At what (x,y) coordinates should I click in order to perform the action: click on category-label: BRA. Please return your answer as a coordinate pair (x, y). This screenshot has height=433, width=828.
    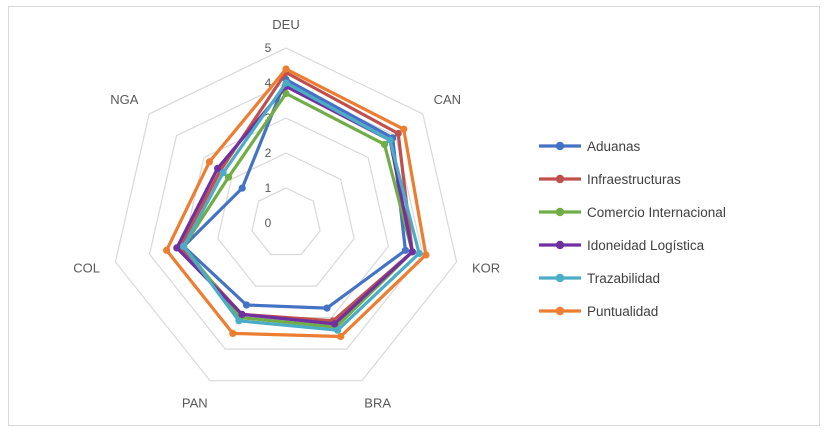
    Looking at the image, I should click on (377, 402).